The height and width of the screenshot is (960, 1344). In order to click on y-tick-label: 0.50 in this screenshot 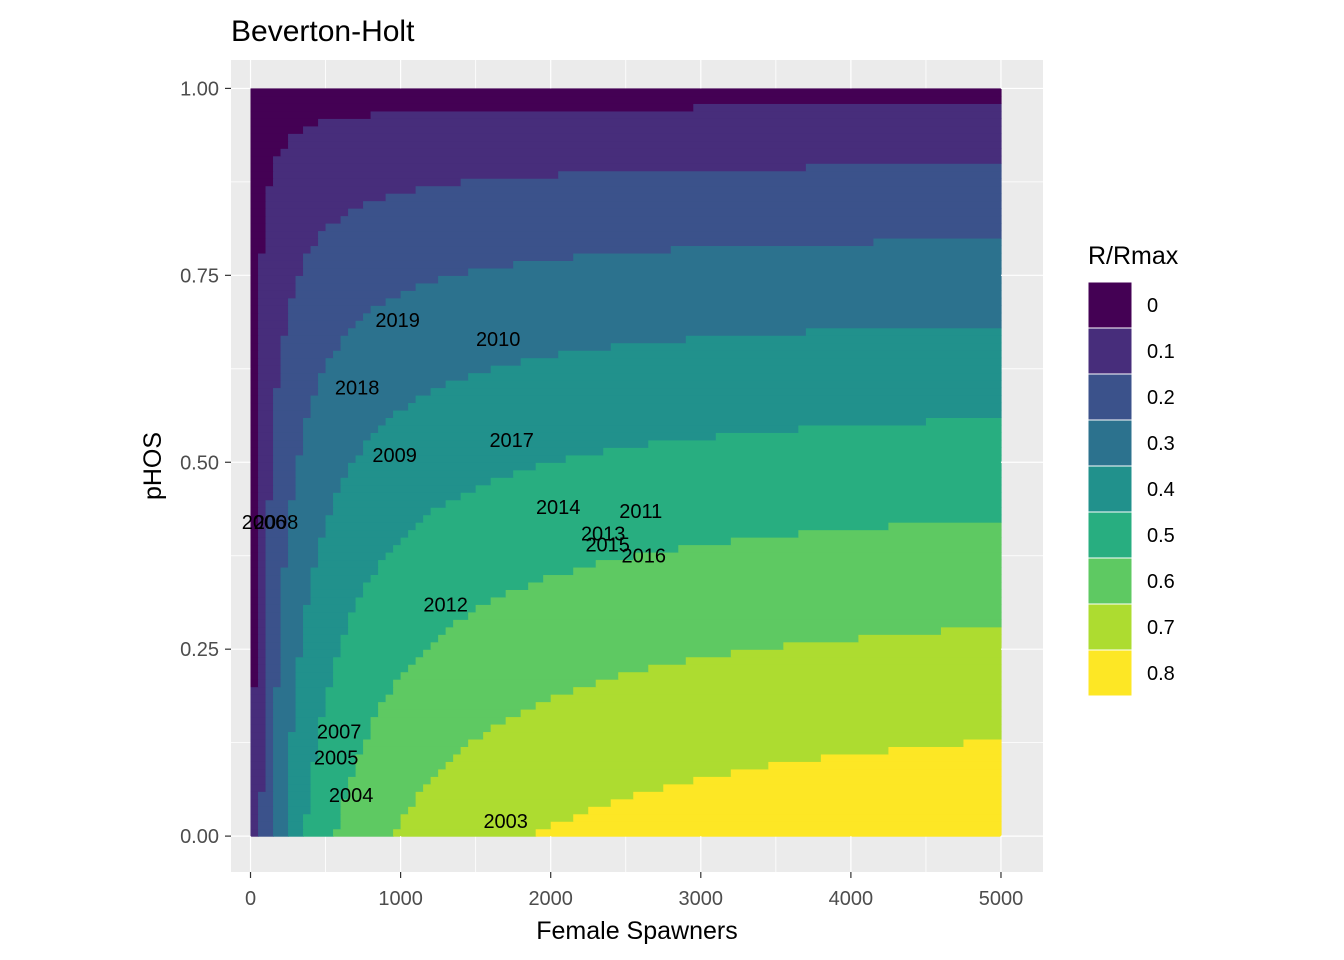, I will do `click(199, 463)`.